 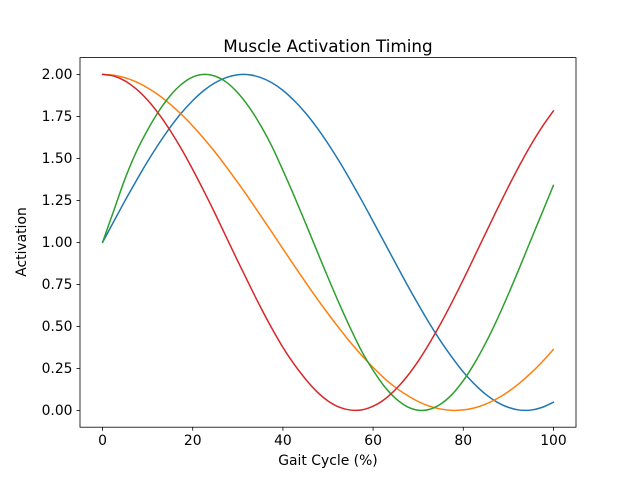 What do you see at coordinates (57, 243) in the screenshot?
I see `y-tick-label: 1.00` at bounding box center [57, 243].